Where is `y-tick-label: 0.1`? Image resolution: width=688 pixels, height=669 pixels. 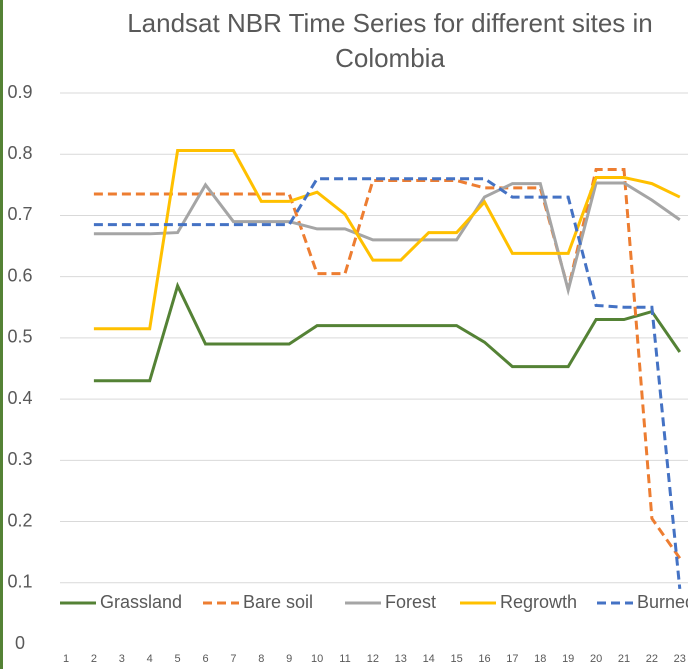
y-tick-label: 0.1 is located at coordinates (19, 582).